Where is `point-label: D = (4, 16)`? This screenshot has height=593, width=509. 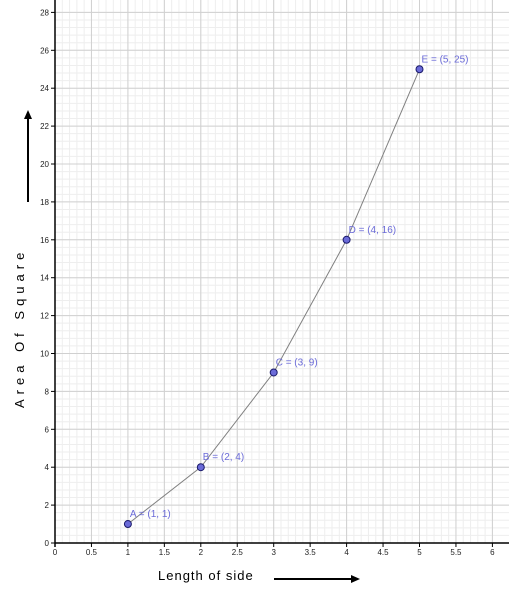
point-label: D = (4, 16) is located at coordinates (373, 230).